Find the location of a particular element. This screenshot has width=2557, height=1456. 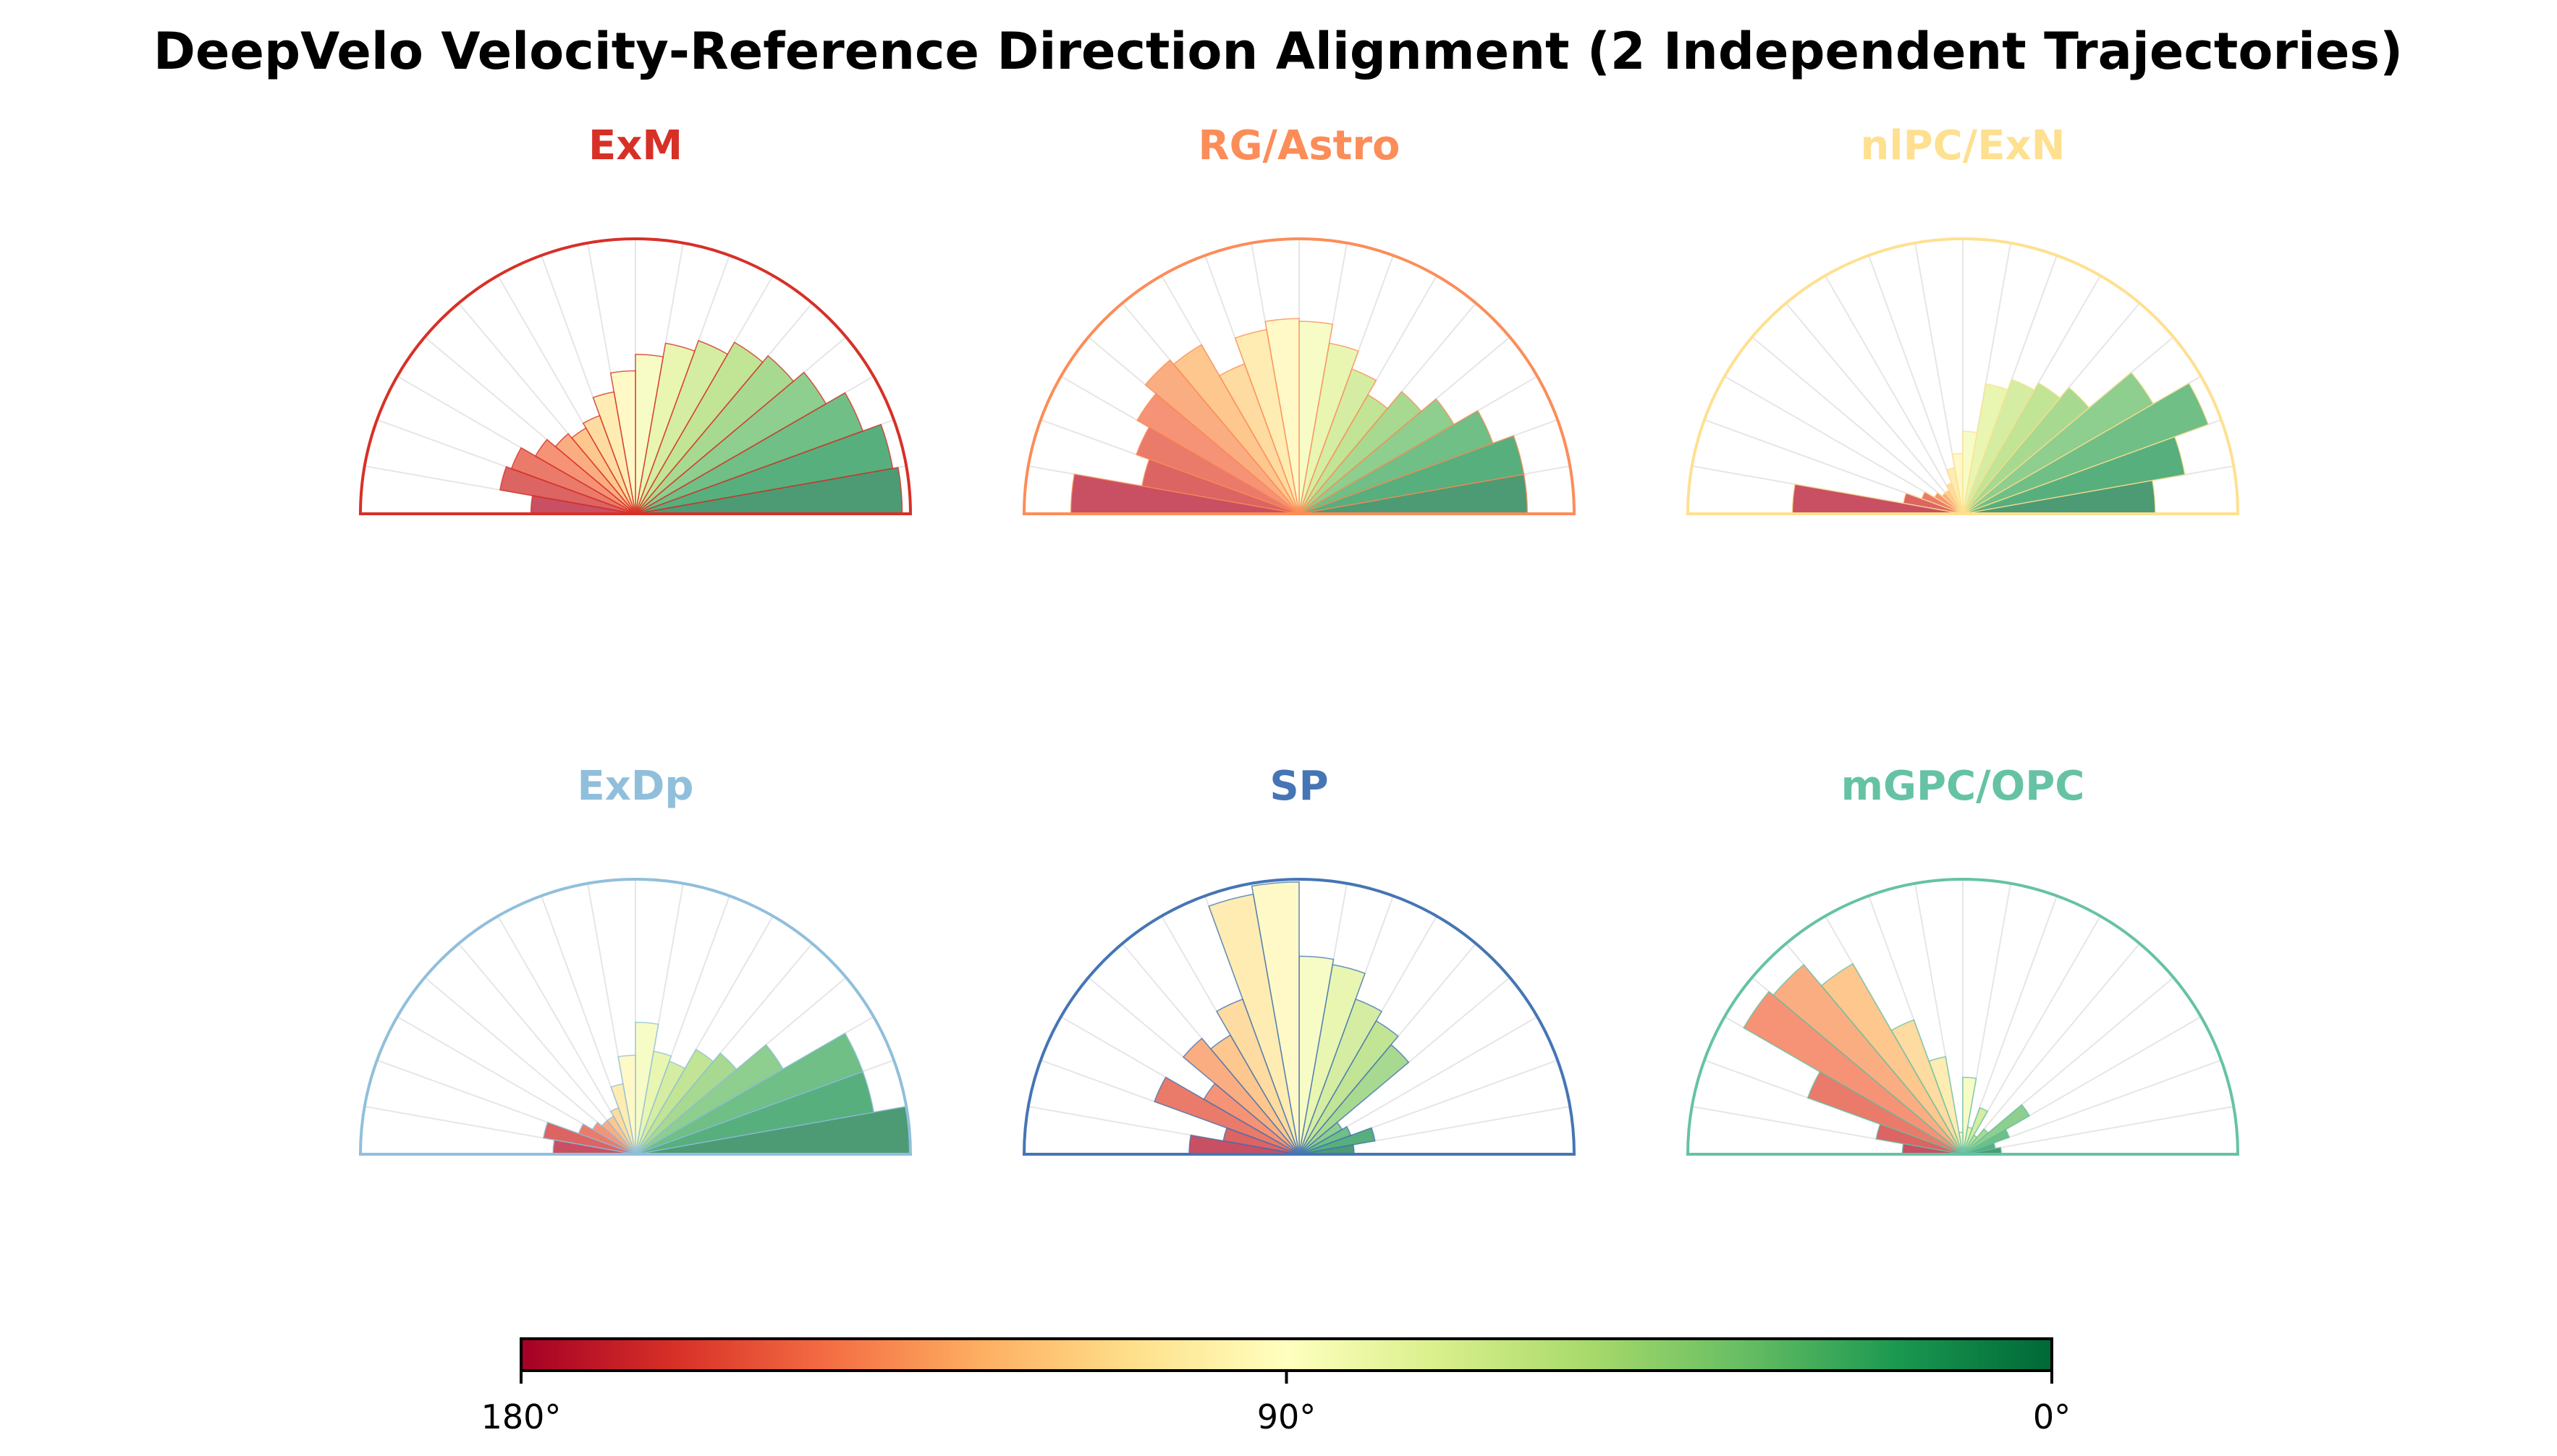

colorbar-tick-label: 180° is located at coordinates (522, 1416).